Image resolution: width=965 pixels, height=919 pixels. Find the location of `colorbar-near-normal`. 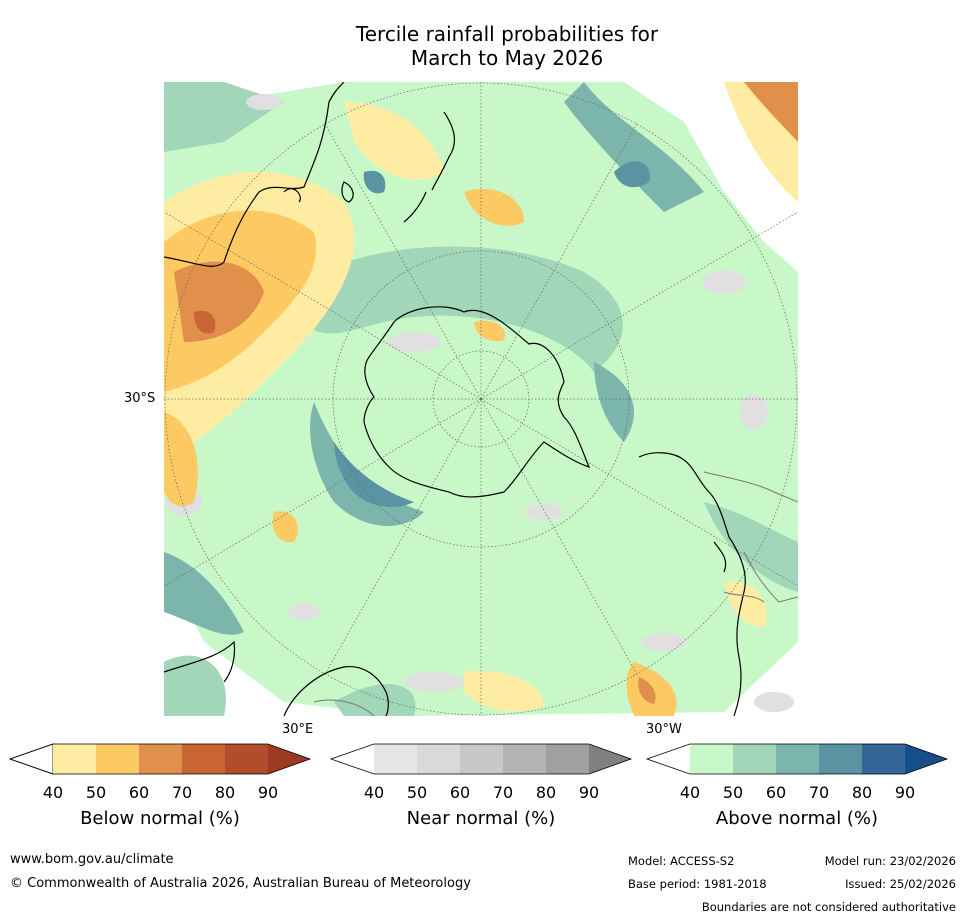

colorbar-near-normal is located at coordinates (481, 759).